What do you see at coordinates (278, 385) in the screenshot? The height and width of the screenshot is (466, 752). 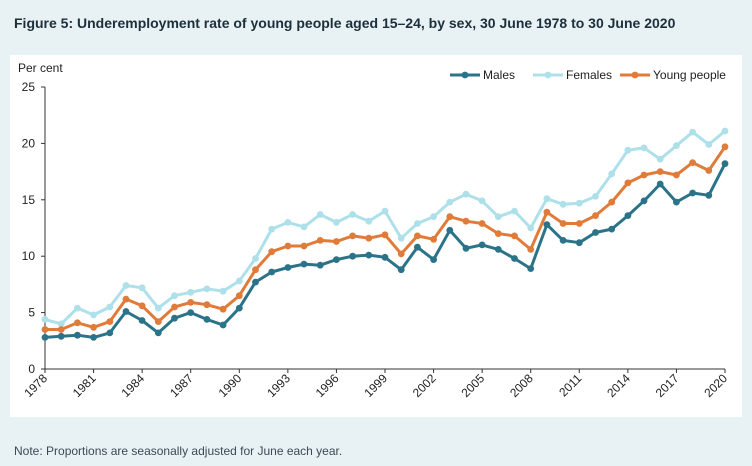 I see `x-tick-label: 1993` at bounding box center [278, 385].